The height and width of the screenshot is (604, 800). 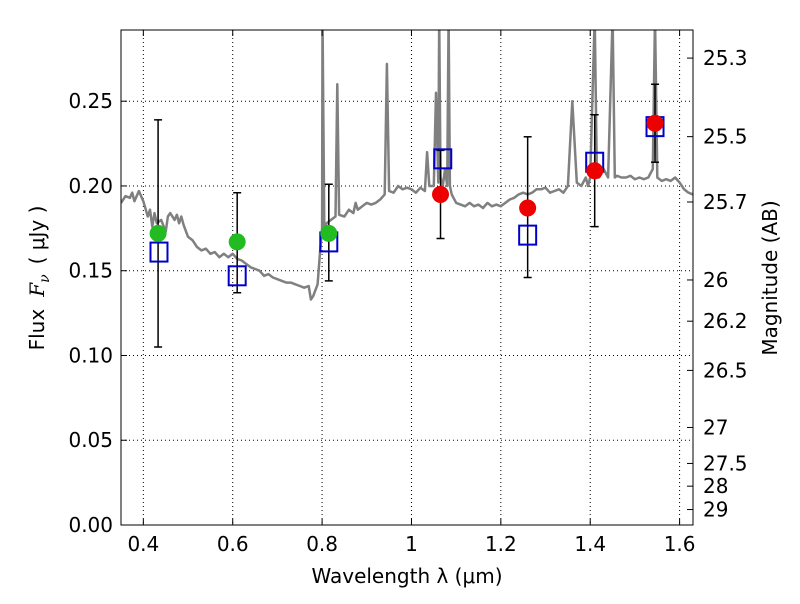 What do you see at coordinates (680, 544) in the screenshot?
I see `x-tick-label: 1.6` at bounding box center [680, 544].